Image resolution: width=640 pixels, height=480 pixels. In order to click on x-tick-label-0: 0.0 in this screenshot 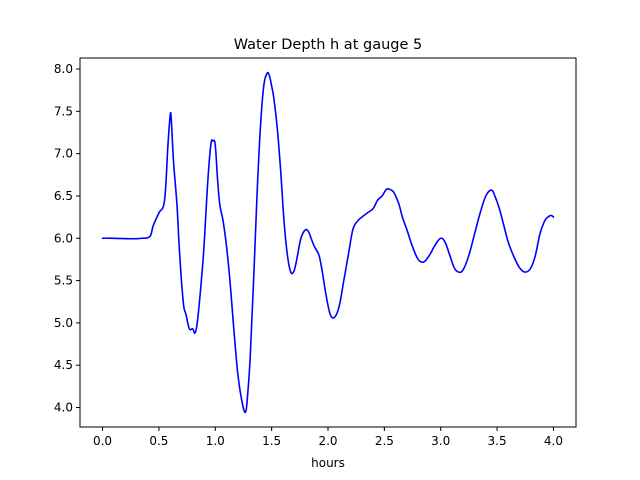, I will do `click(102, 441)`.